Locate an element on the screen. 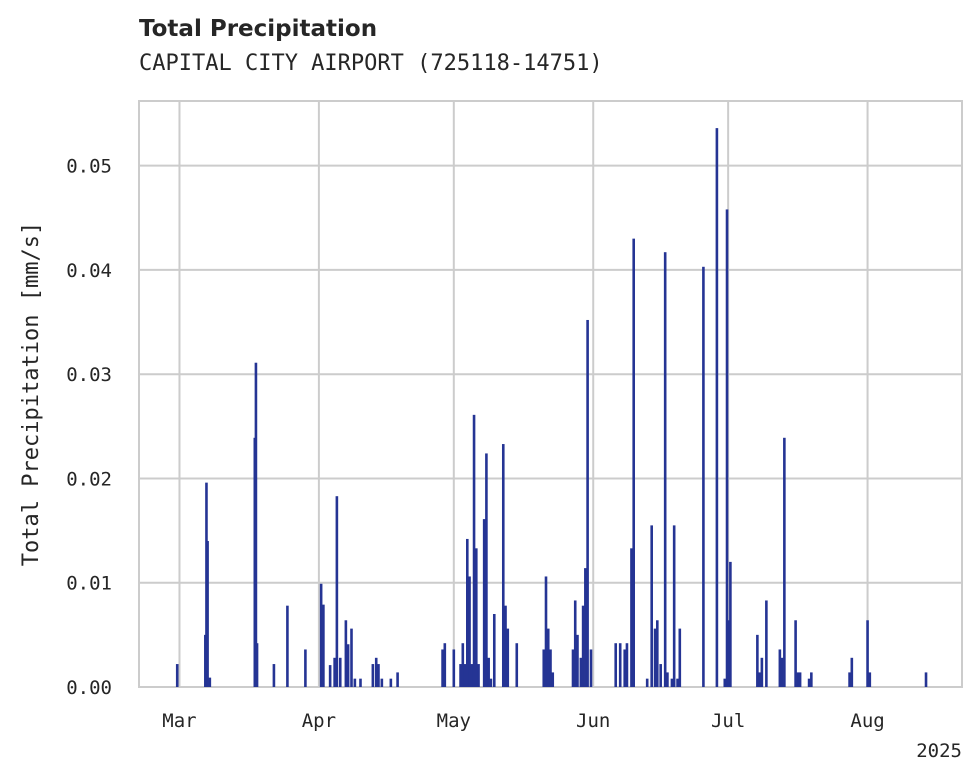 The image size is (980, 783). y-tick-labels: 0.00 0.01 0.02 0.03 0.04 0.05 is located at coordinates (89, 427).